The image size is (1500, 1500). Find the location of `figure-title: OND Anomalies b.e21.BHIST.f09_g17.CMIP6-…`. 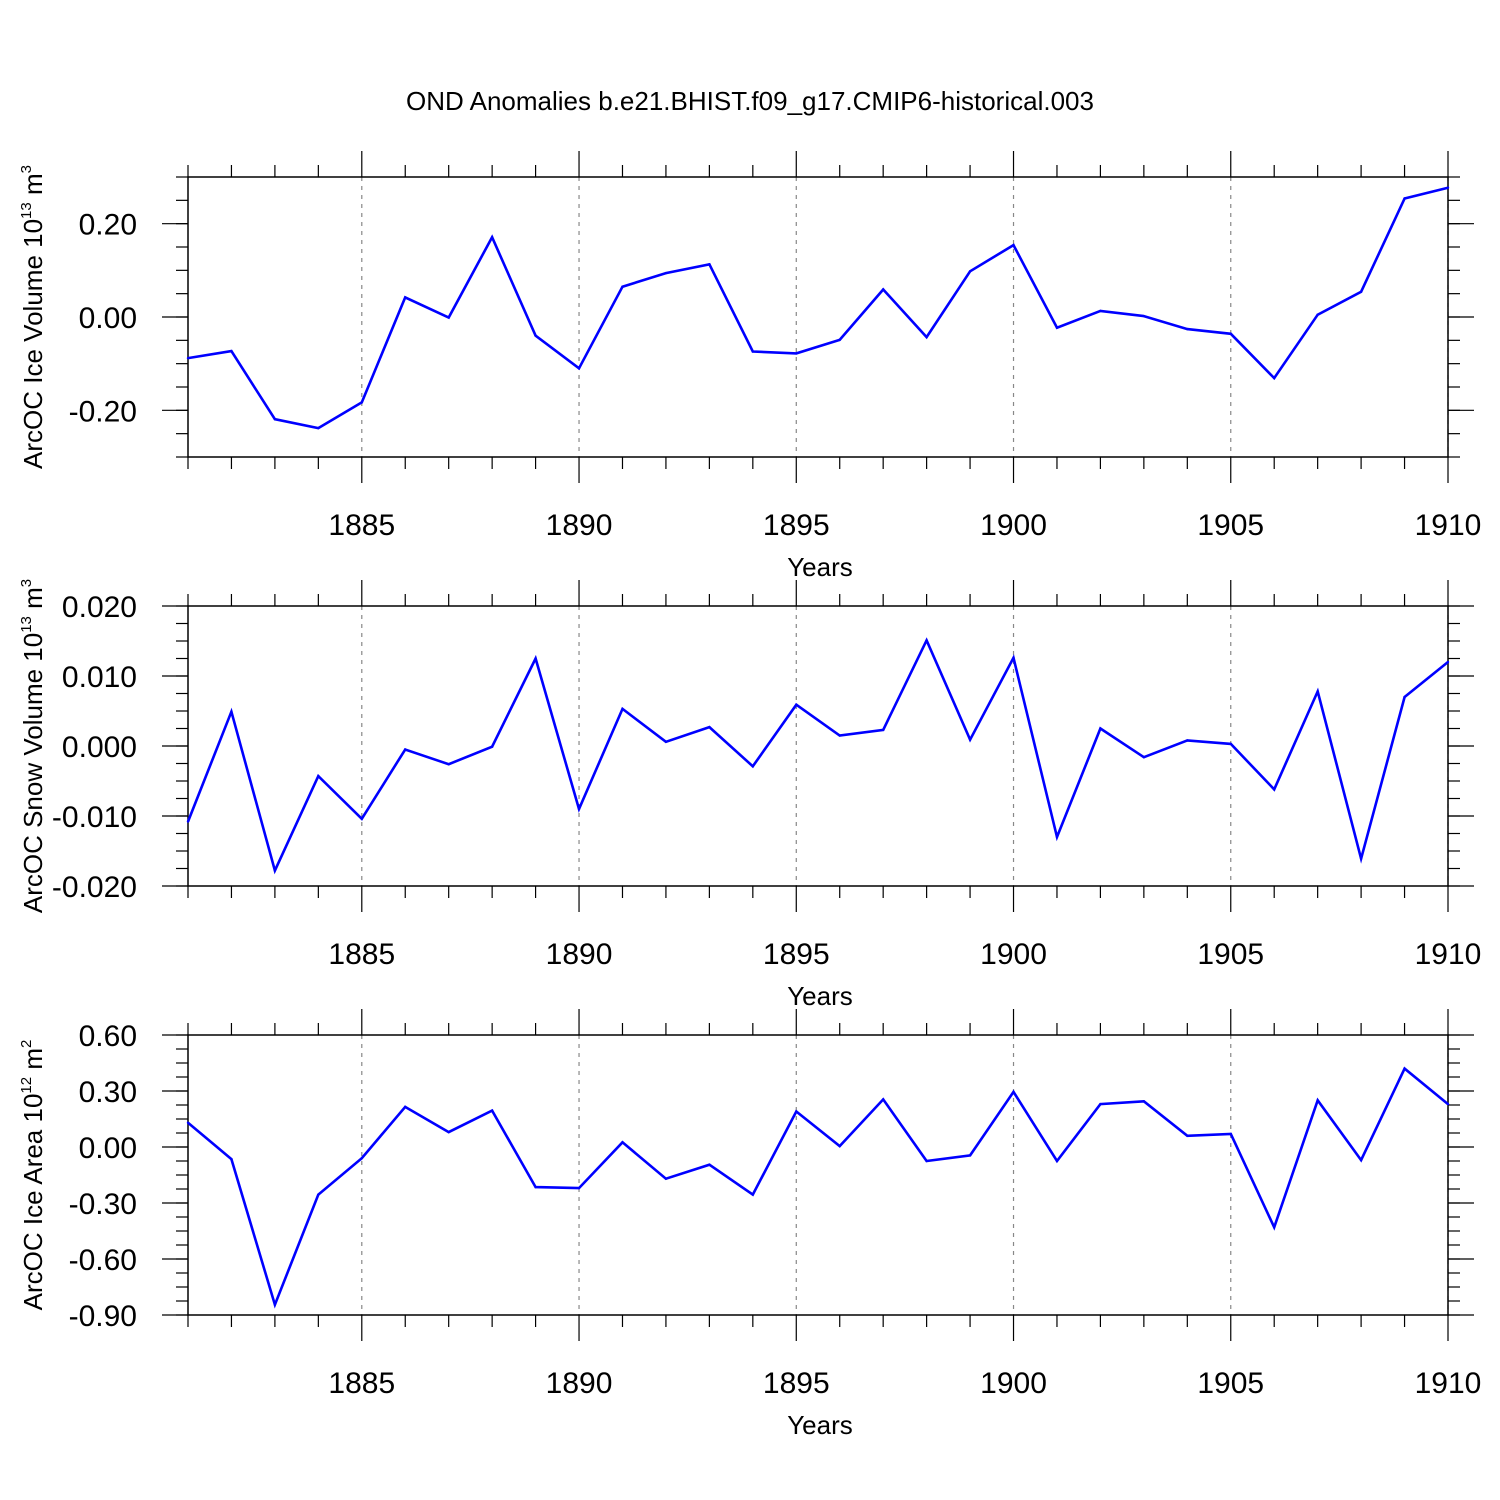

figure-title: OND Anomalies b.e21.BHIST.f09_g17.CMIP6-… is located at coordinates (750, 101).